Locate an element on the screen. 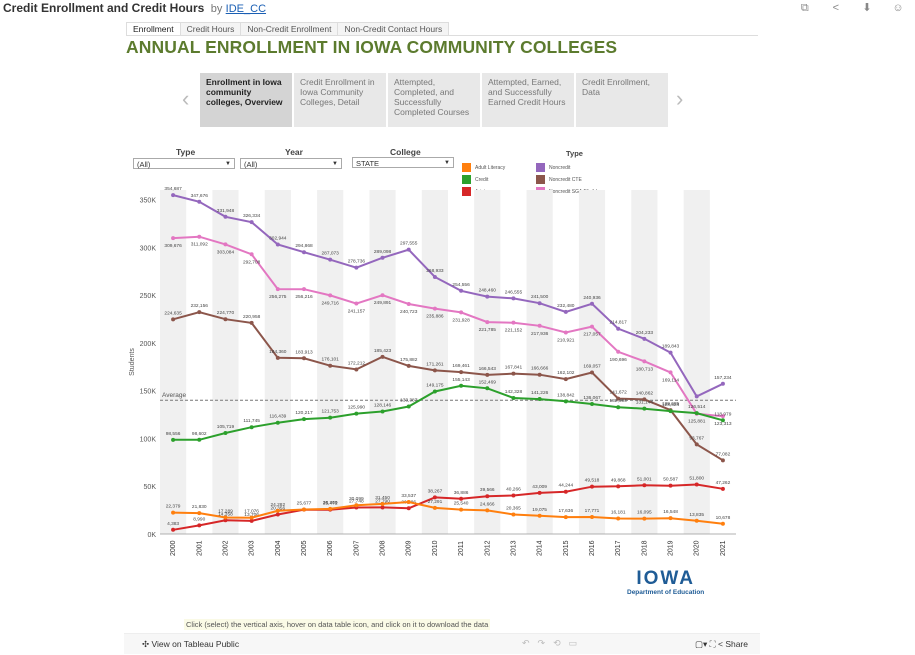 Image resolution: width=915 pixels, height=655 pixels. data-label: 152,469 is located at coordinates (488, 382).